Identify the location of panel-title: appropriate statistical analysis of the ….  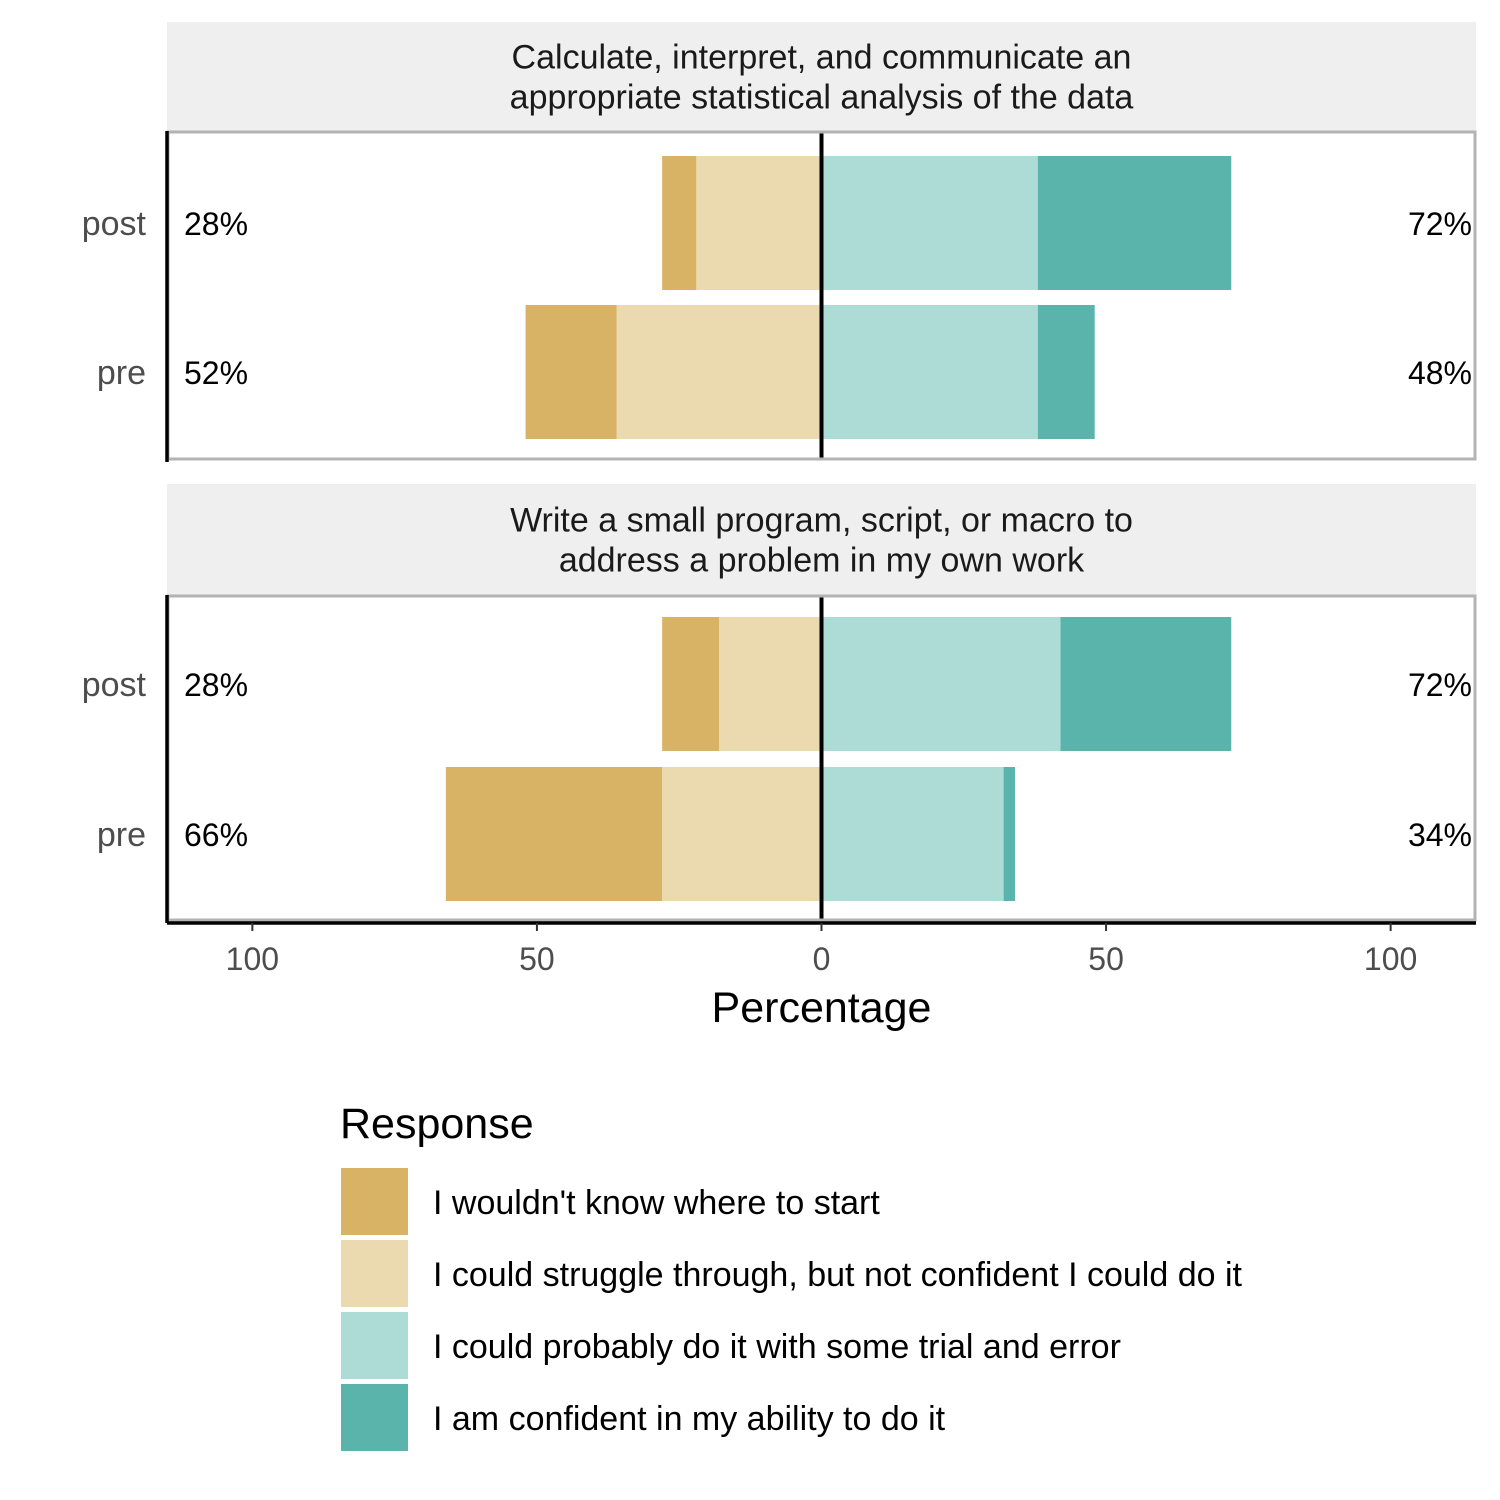
(822, 98).